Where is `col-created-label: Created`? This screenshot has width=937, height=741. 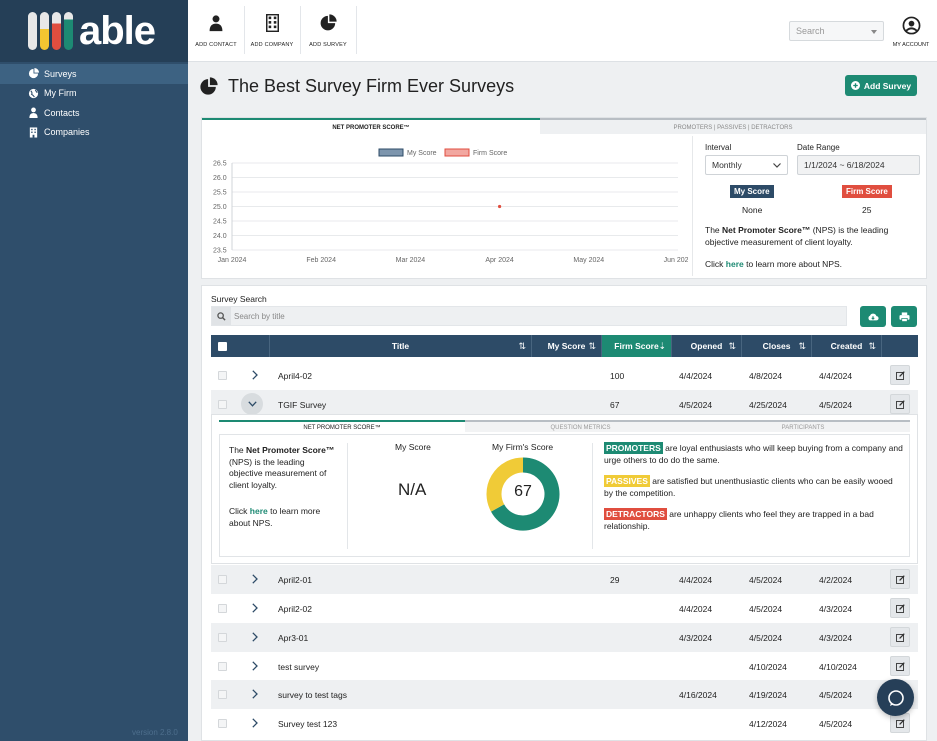 col-created-label: Created is located at coordinates (846, 346).